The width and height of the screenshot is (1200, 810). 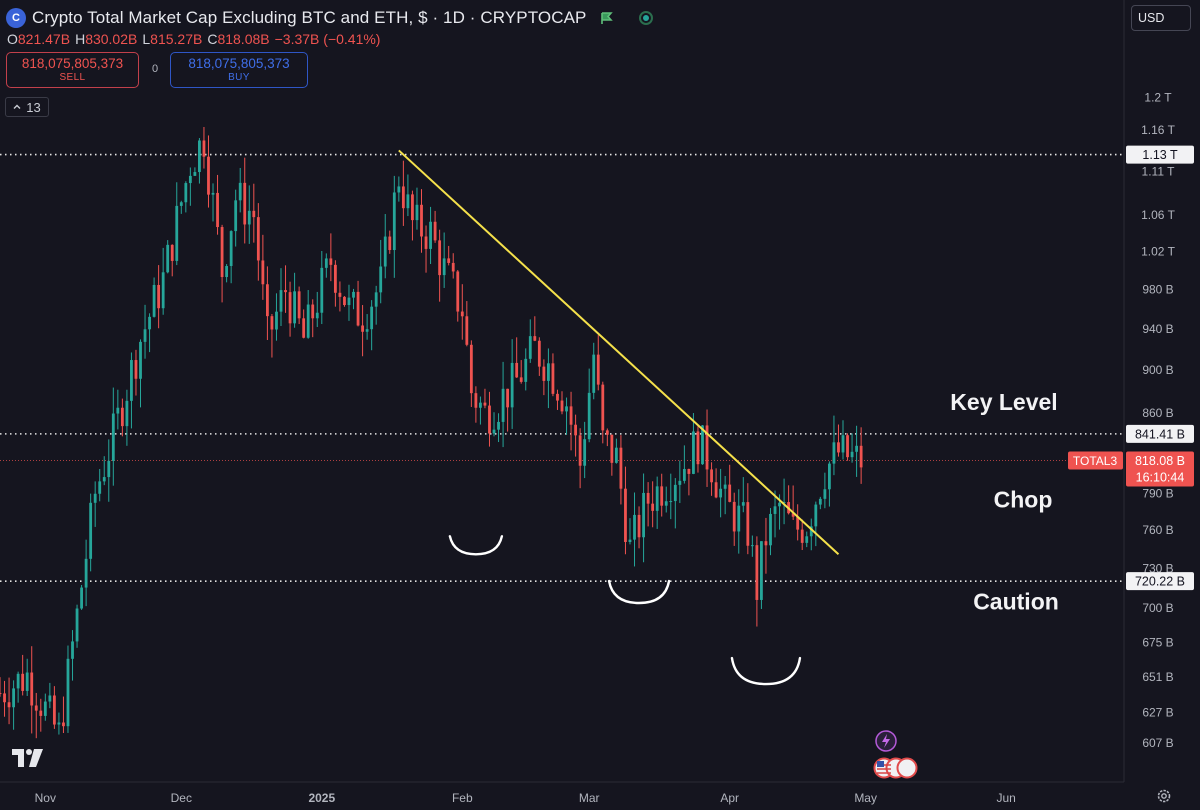 I want to click on y-tick-label: 675 B, so click(x=1157, y=643).